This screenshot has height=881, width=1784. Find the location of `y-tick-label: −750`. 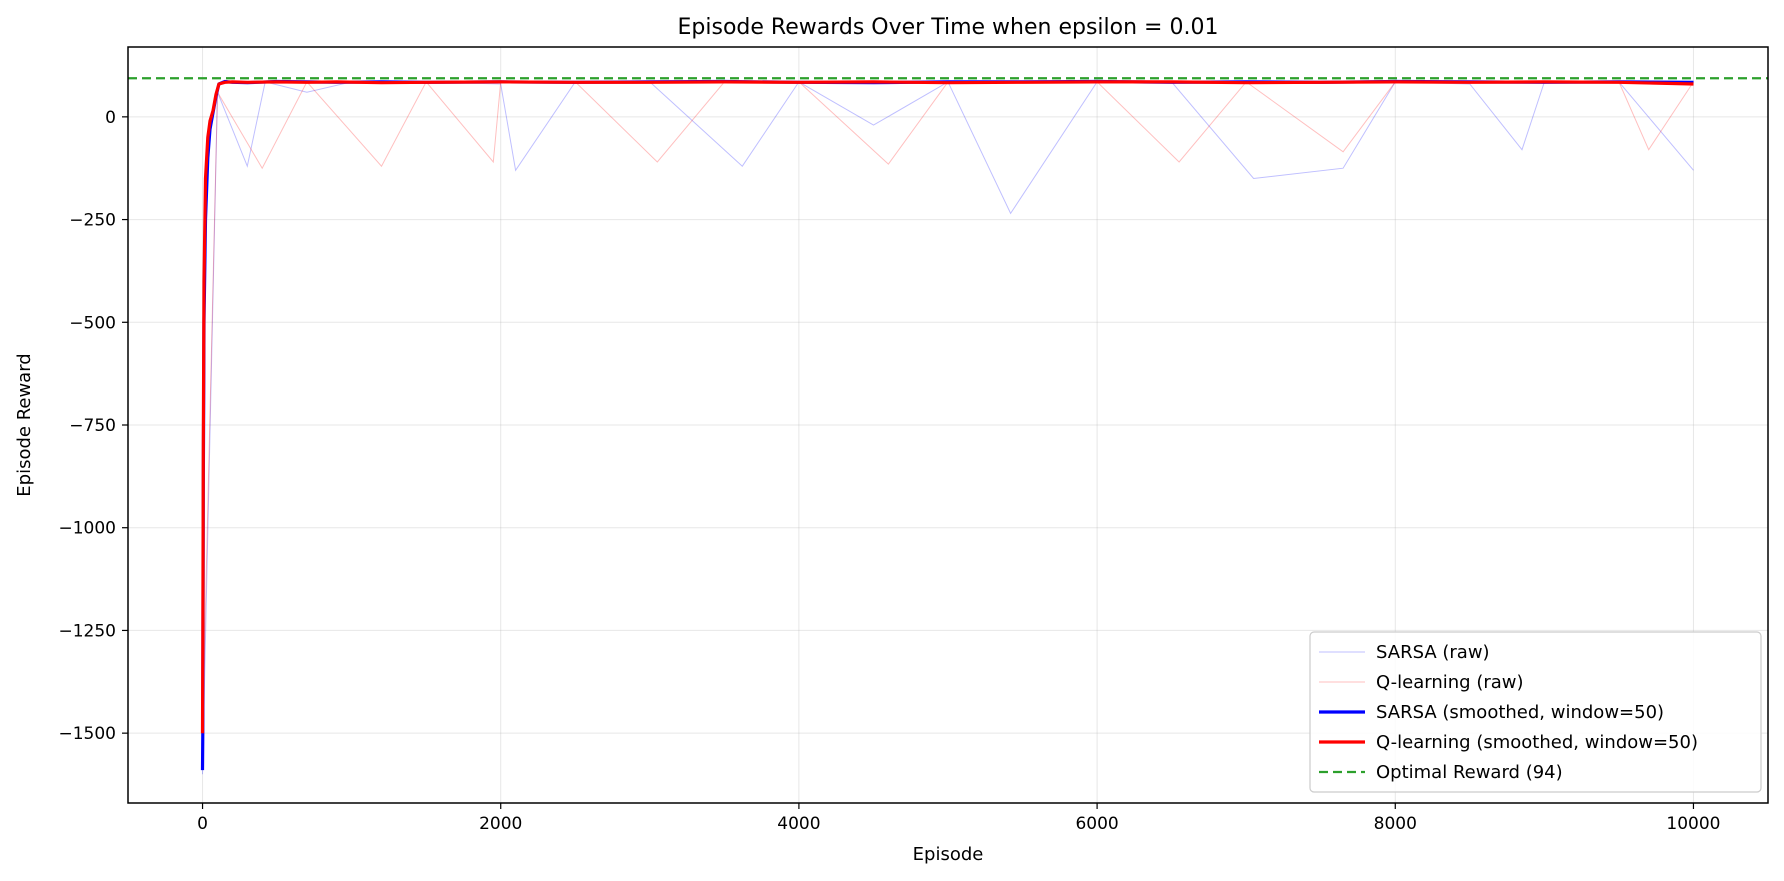

y-tick-label: −750 is located at coordinates (92, 426).